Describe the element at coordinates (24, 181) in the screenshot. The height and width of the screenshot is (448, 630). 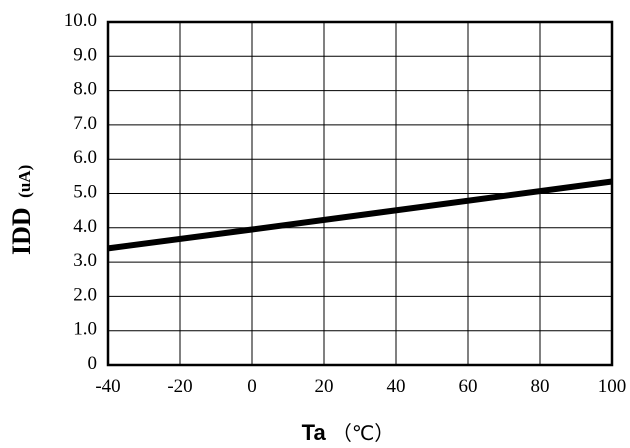
I see `y-axis-label-unit: (uA)` at that location.